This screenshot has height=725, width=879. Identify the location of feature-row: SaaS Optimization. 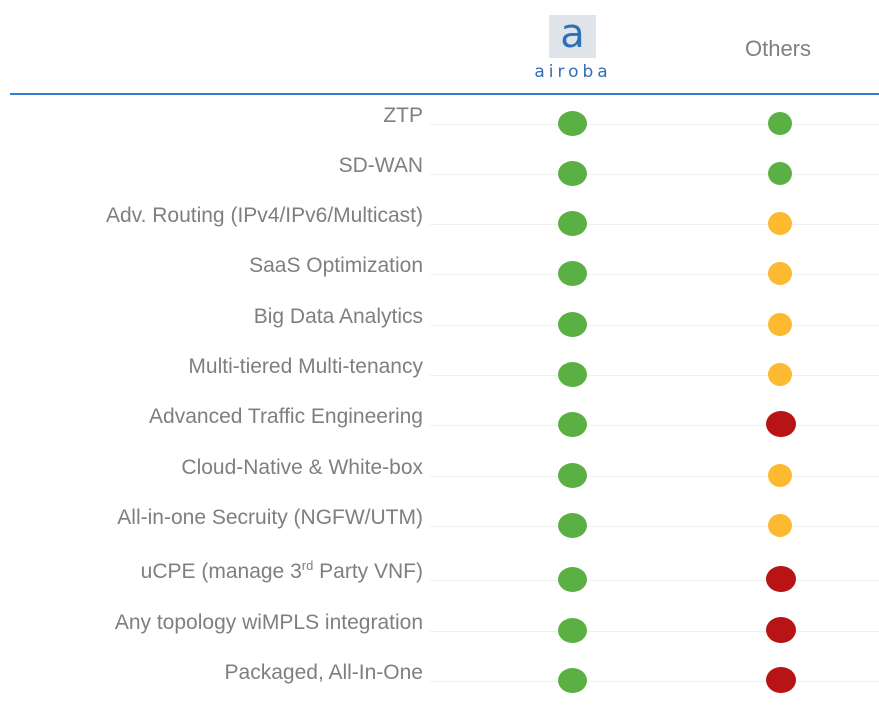
(439, 274).